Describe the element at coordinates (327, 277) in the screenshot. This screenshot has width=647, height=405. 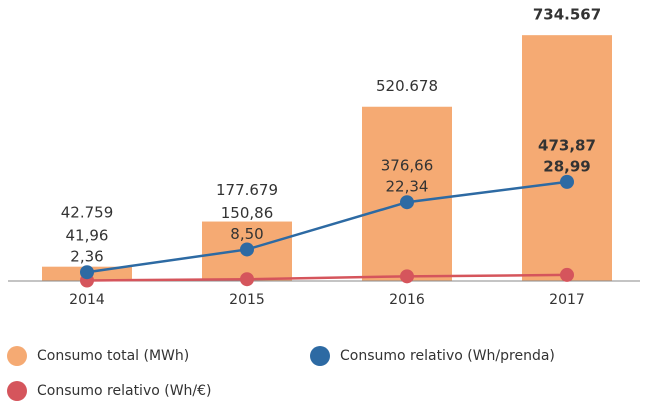
I see `line` at that location.